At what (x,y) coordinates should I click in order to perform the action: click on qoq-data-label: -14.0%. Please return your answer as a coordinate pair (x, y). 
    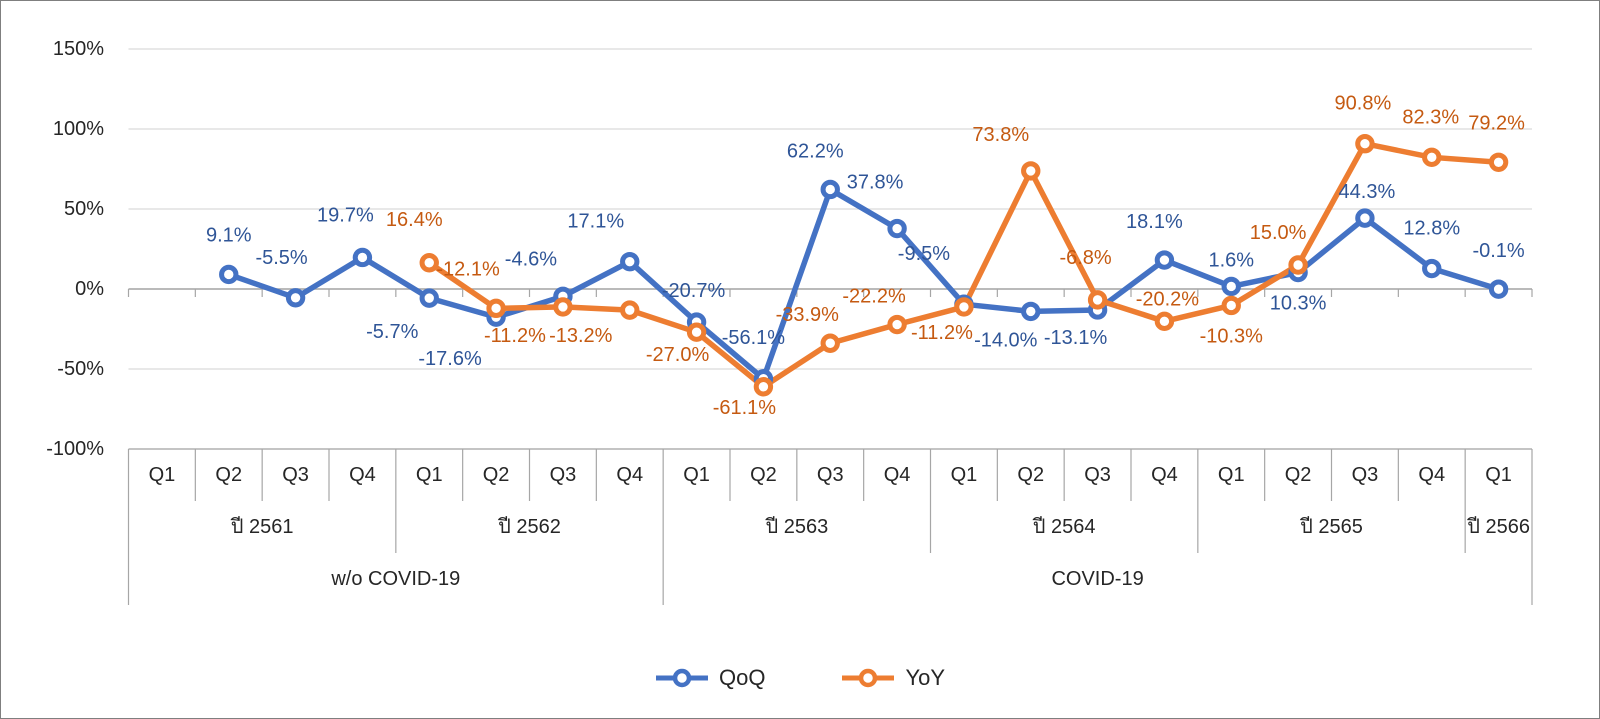
    Looking at the image, I should click on (1006, 340).